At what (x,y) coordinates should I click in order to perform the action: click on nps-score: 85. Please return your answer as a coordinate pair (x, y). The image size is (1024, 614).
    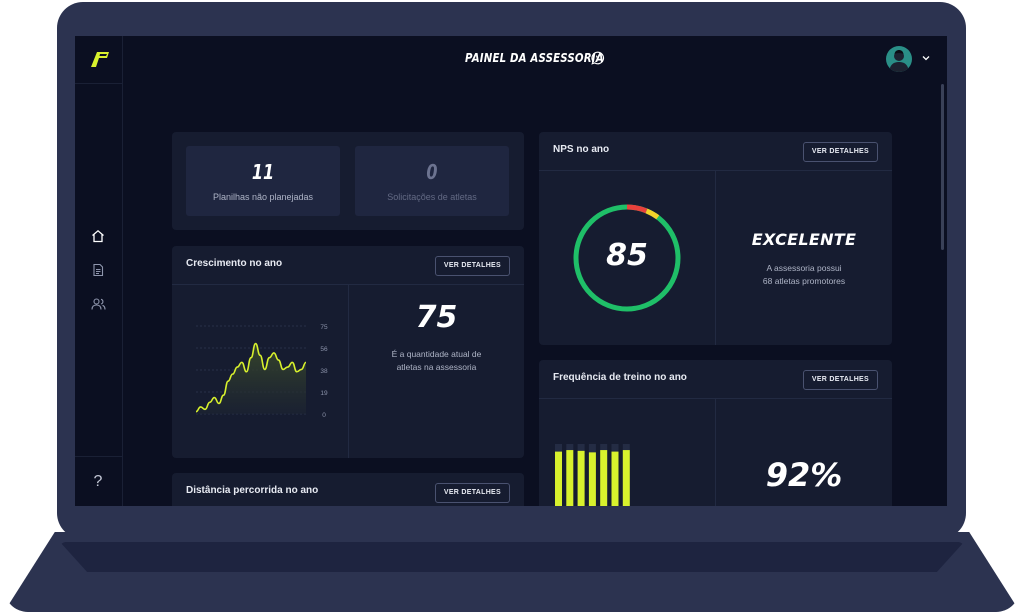
    Looking at the image, I should click on (627, 255).